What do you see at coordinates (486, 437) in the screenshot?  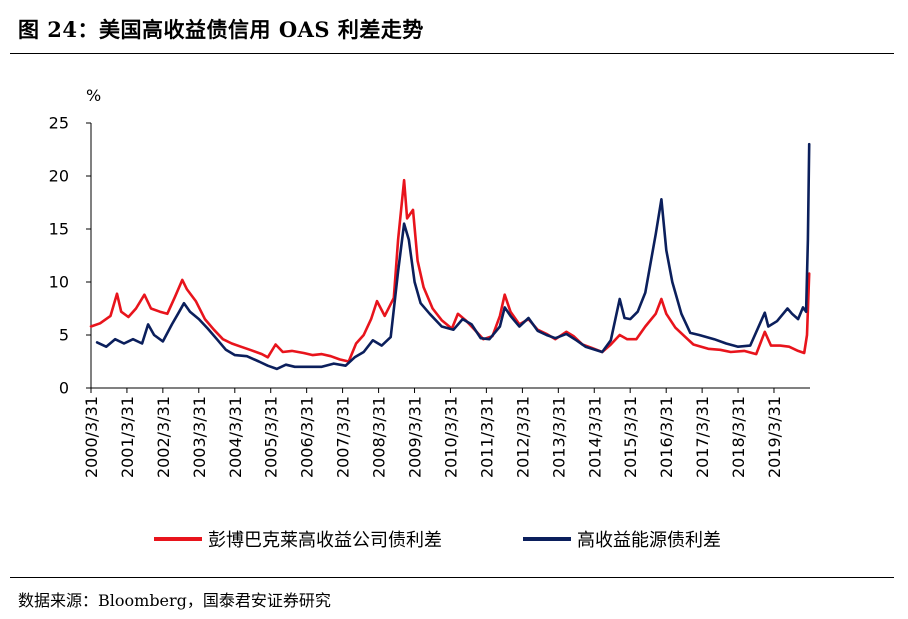 I see `x-tick-label: 2011/3/31` at bounding box center [486, 437].